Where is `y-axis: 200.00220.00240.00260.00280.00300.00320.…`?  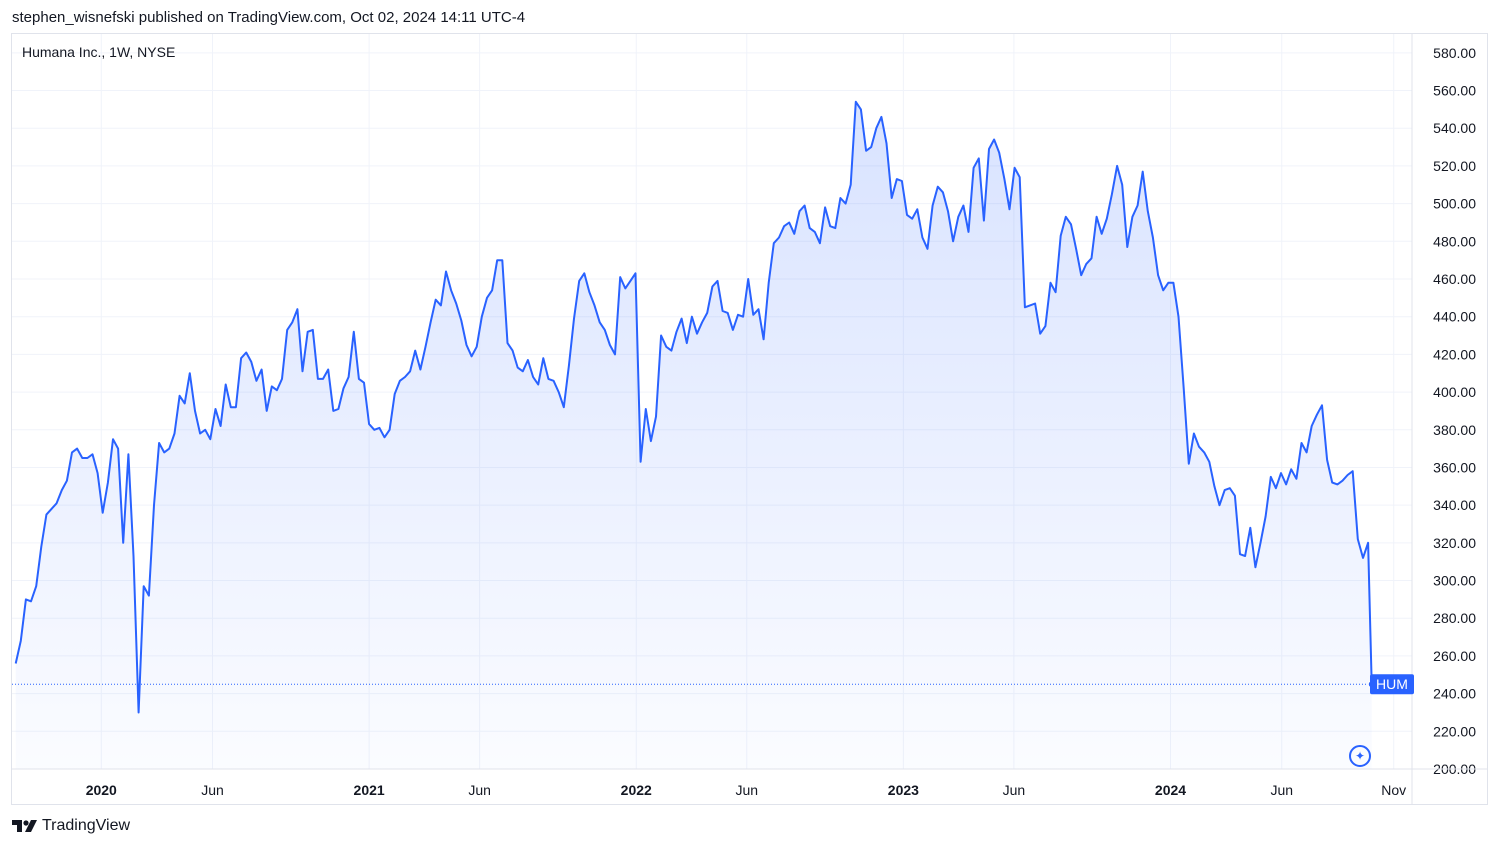
y-axis: 200.00220.00240.00260.00280.00300.00320.… is located at coordinates (1443, 419).